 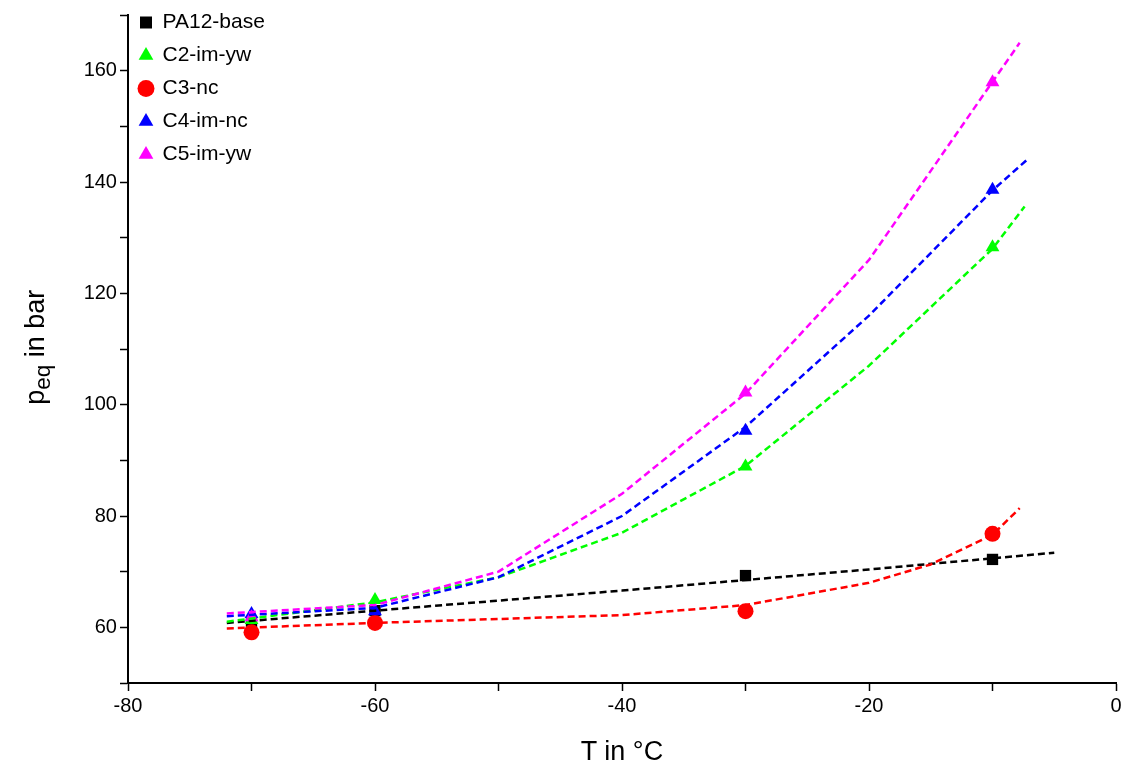 What do you see at coordinates (213, 21) in the screenshot?
I see `legend-label: PA12-base` at bounding box center [213, 21].